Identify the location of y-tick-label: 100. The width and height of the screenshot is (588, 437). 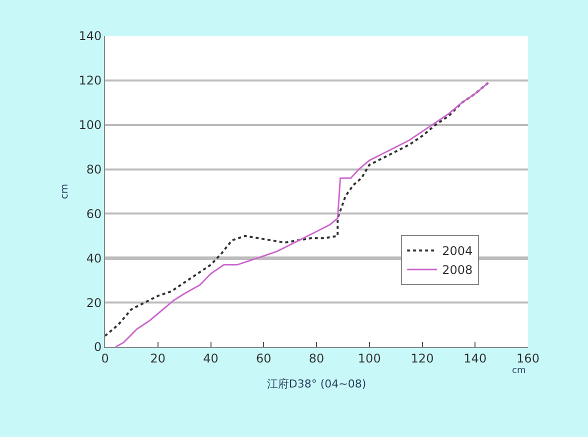
(90, 125).